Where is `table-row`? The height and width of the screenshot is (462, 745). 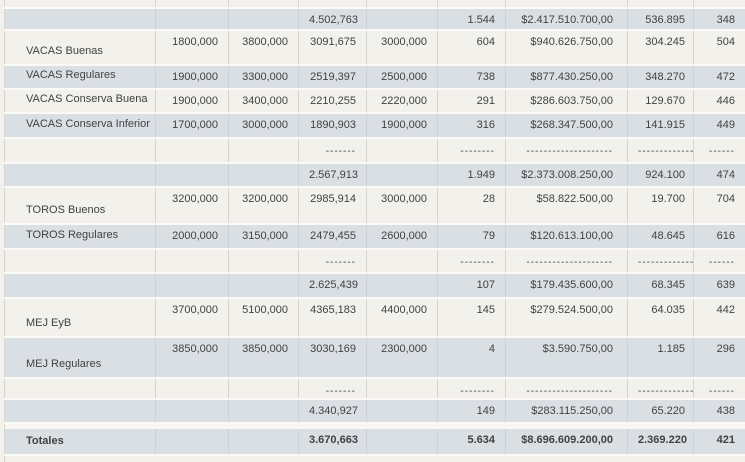
table-row is located at coordinates (375, 4).